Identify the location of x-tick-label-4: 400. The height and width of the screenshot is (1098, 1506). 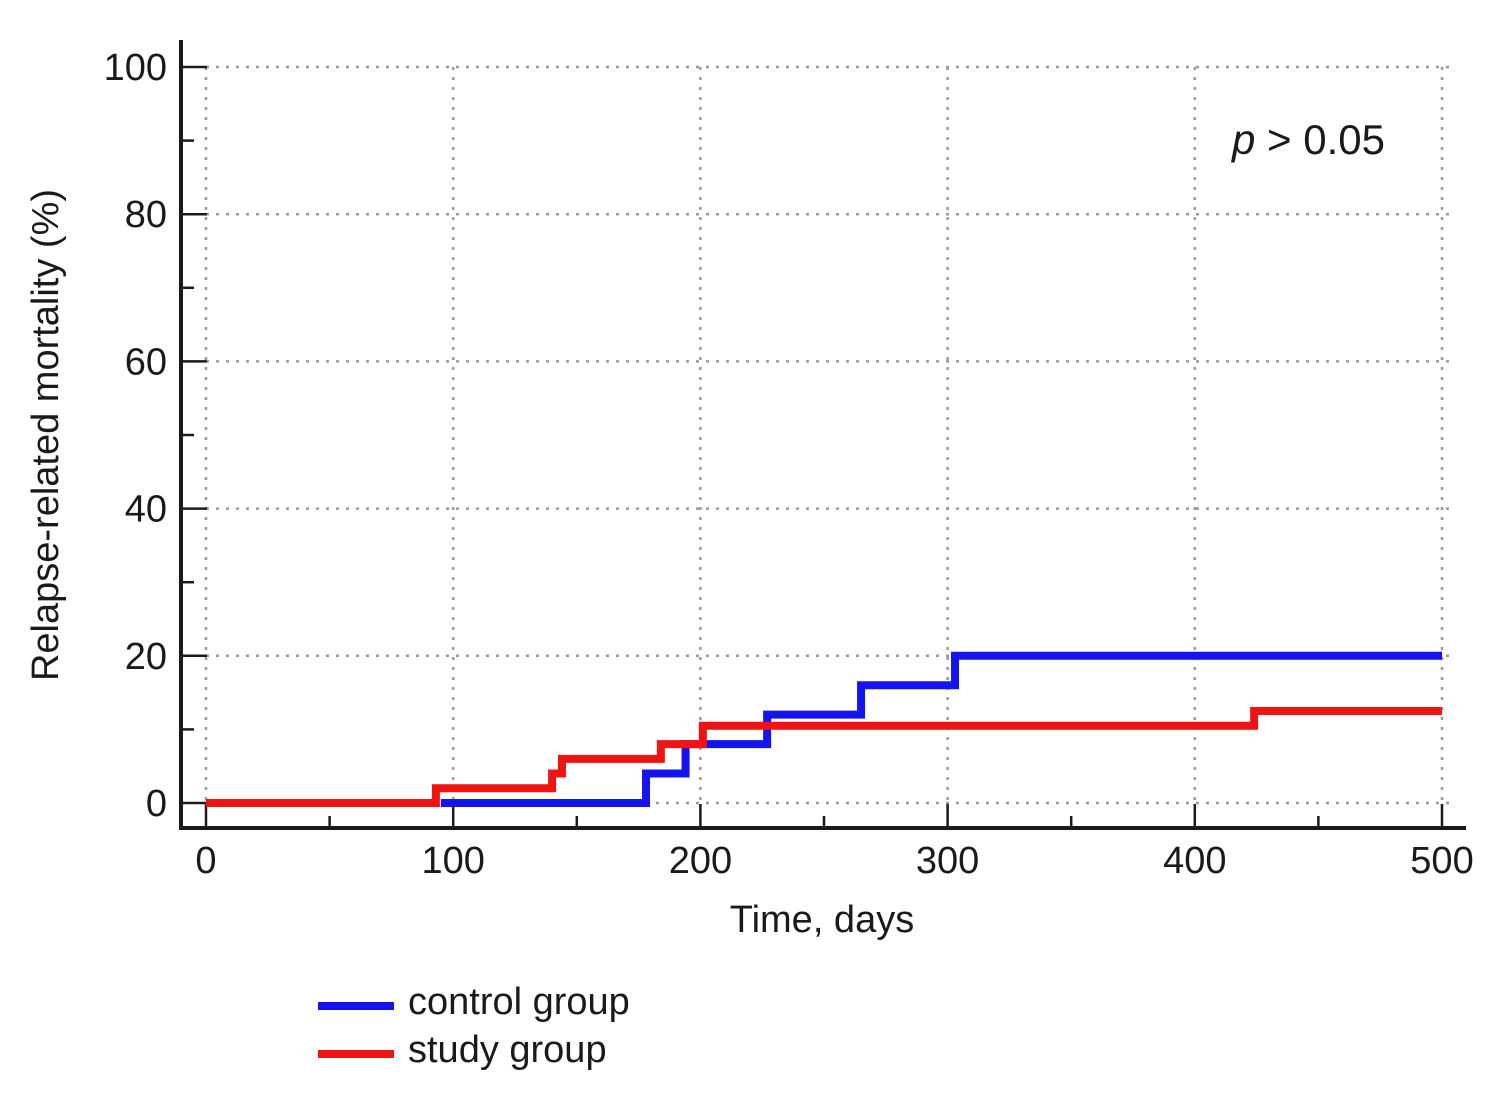
(1194, 861).